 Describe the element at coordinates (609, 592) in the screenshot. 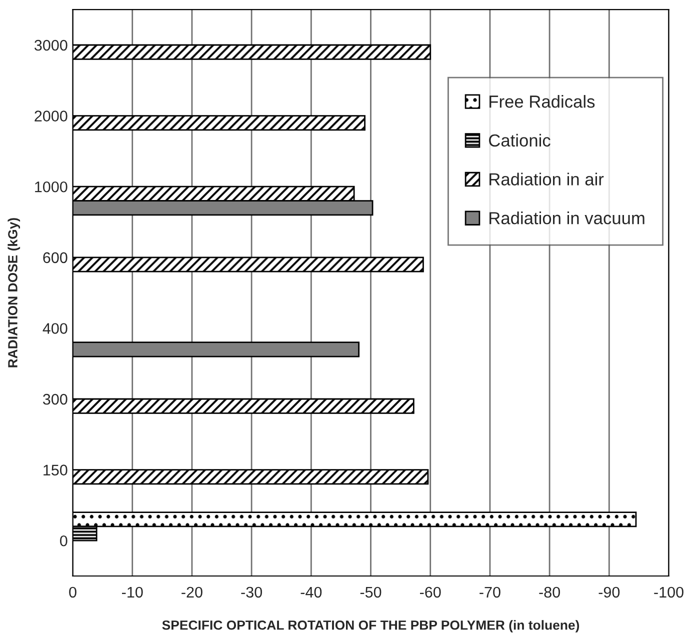

I see `x-tick-label: -90` at that location.